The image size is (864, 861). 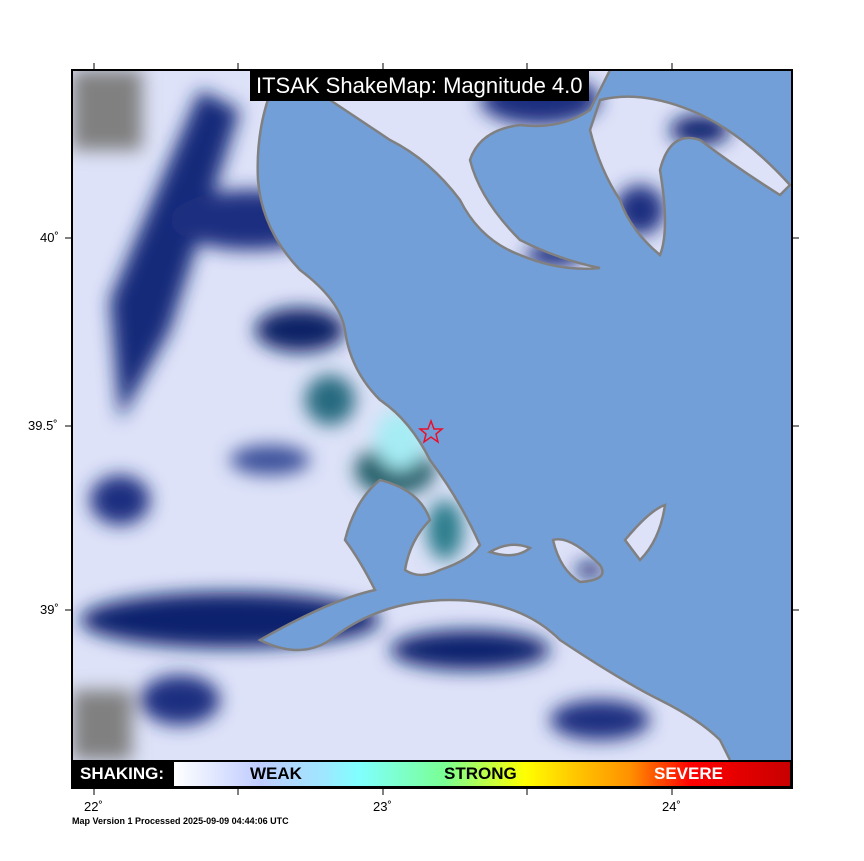 What do you see at coordinates (671, 806) in the screenshot?
I see `lon-tick-24: 24˚` at bounding box center [671, 806].